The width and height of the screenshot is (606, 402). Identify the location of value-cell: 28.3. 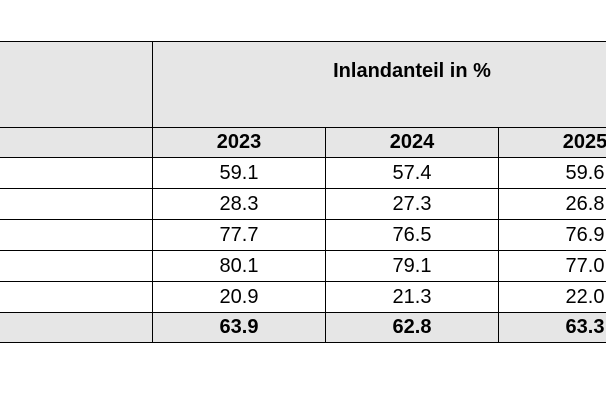
(239, 204).